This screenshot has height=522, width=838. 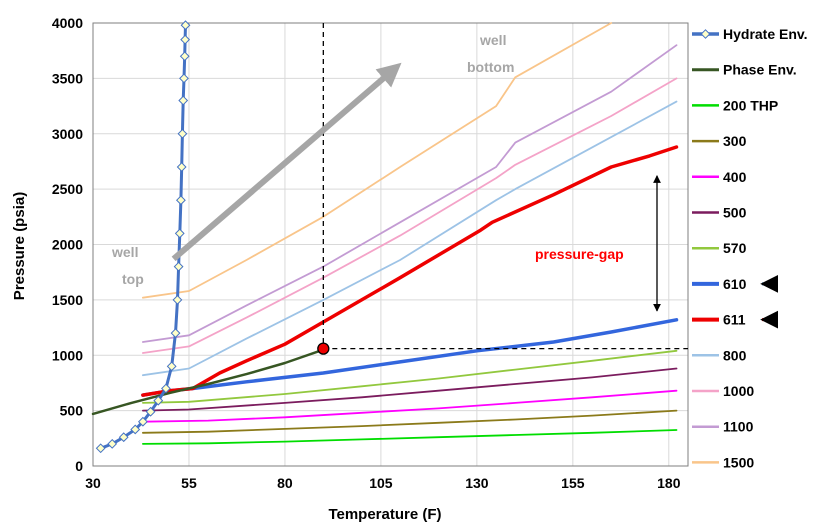 I want to click on well-direction-arrow, so click(x=286, y=162).